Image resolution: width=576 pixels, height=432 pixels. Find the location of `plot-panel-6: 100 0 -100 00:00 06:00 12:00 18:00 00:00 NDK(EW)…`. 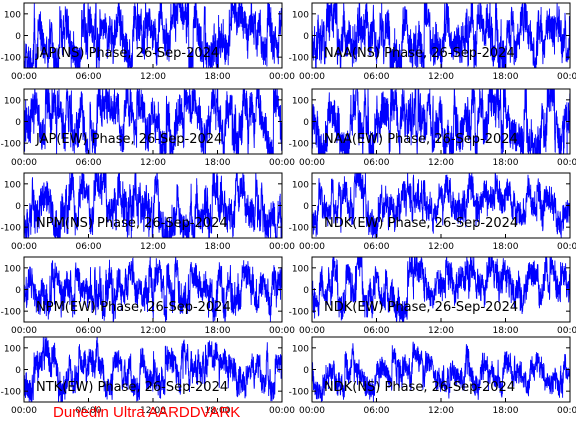

plot-panel-6: 100 0 -100 00:00 06:00 12:00 18:00 00:00 NDK(EW)… is located at coordinates (432, 212).